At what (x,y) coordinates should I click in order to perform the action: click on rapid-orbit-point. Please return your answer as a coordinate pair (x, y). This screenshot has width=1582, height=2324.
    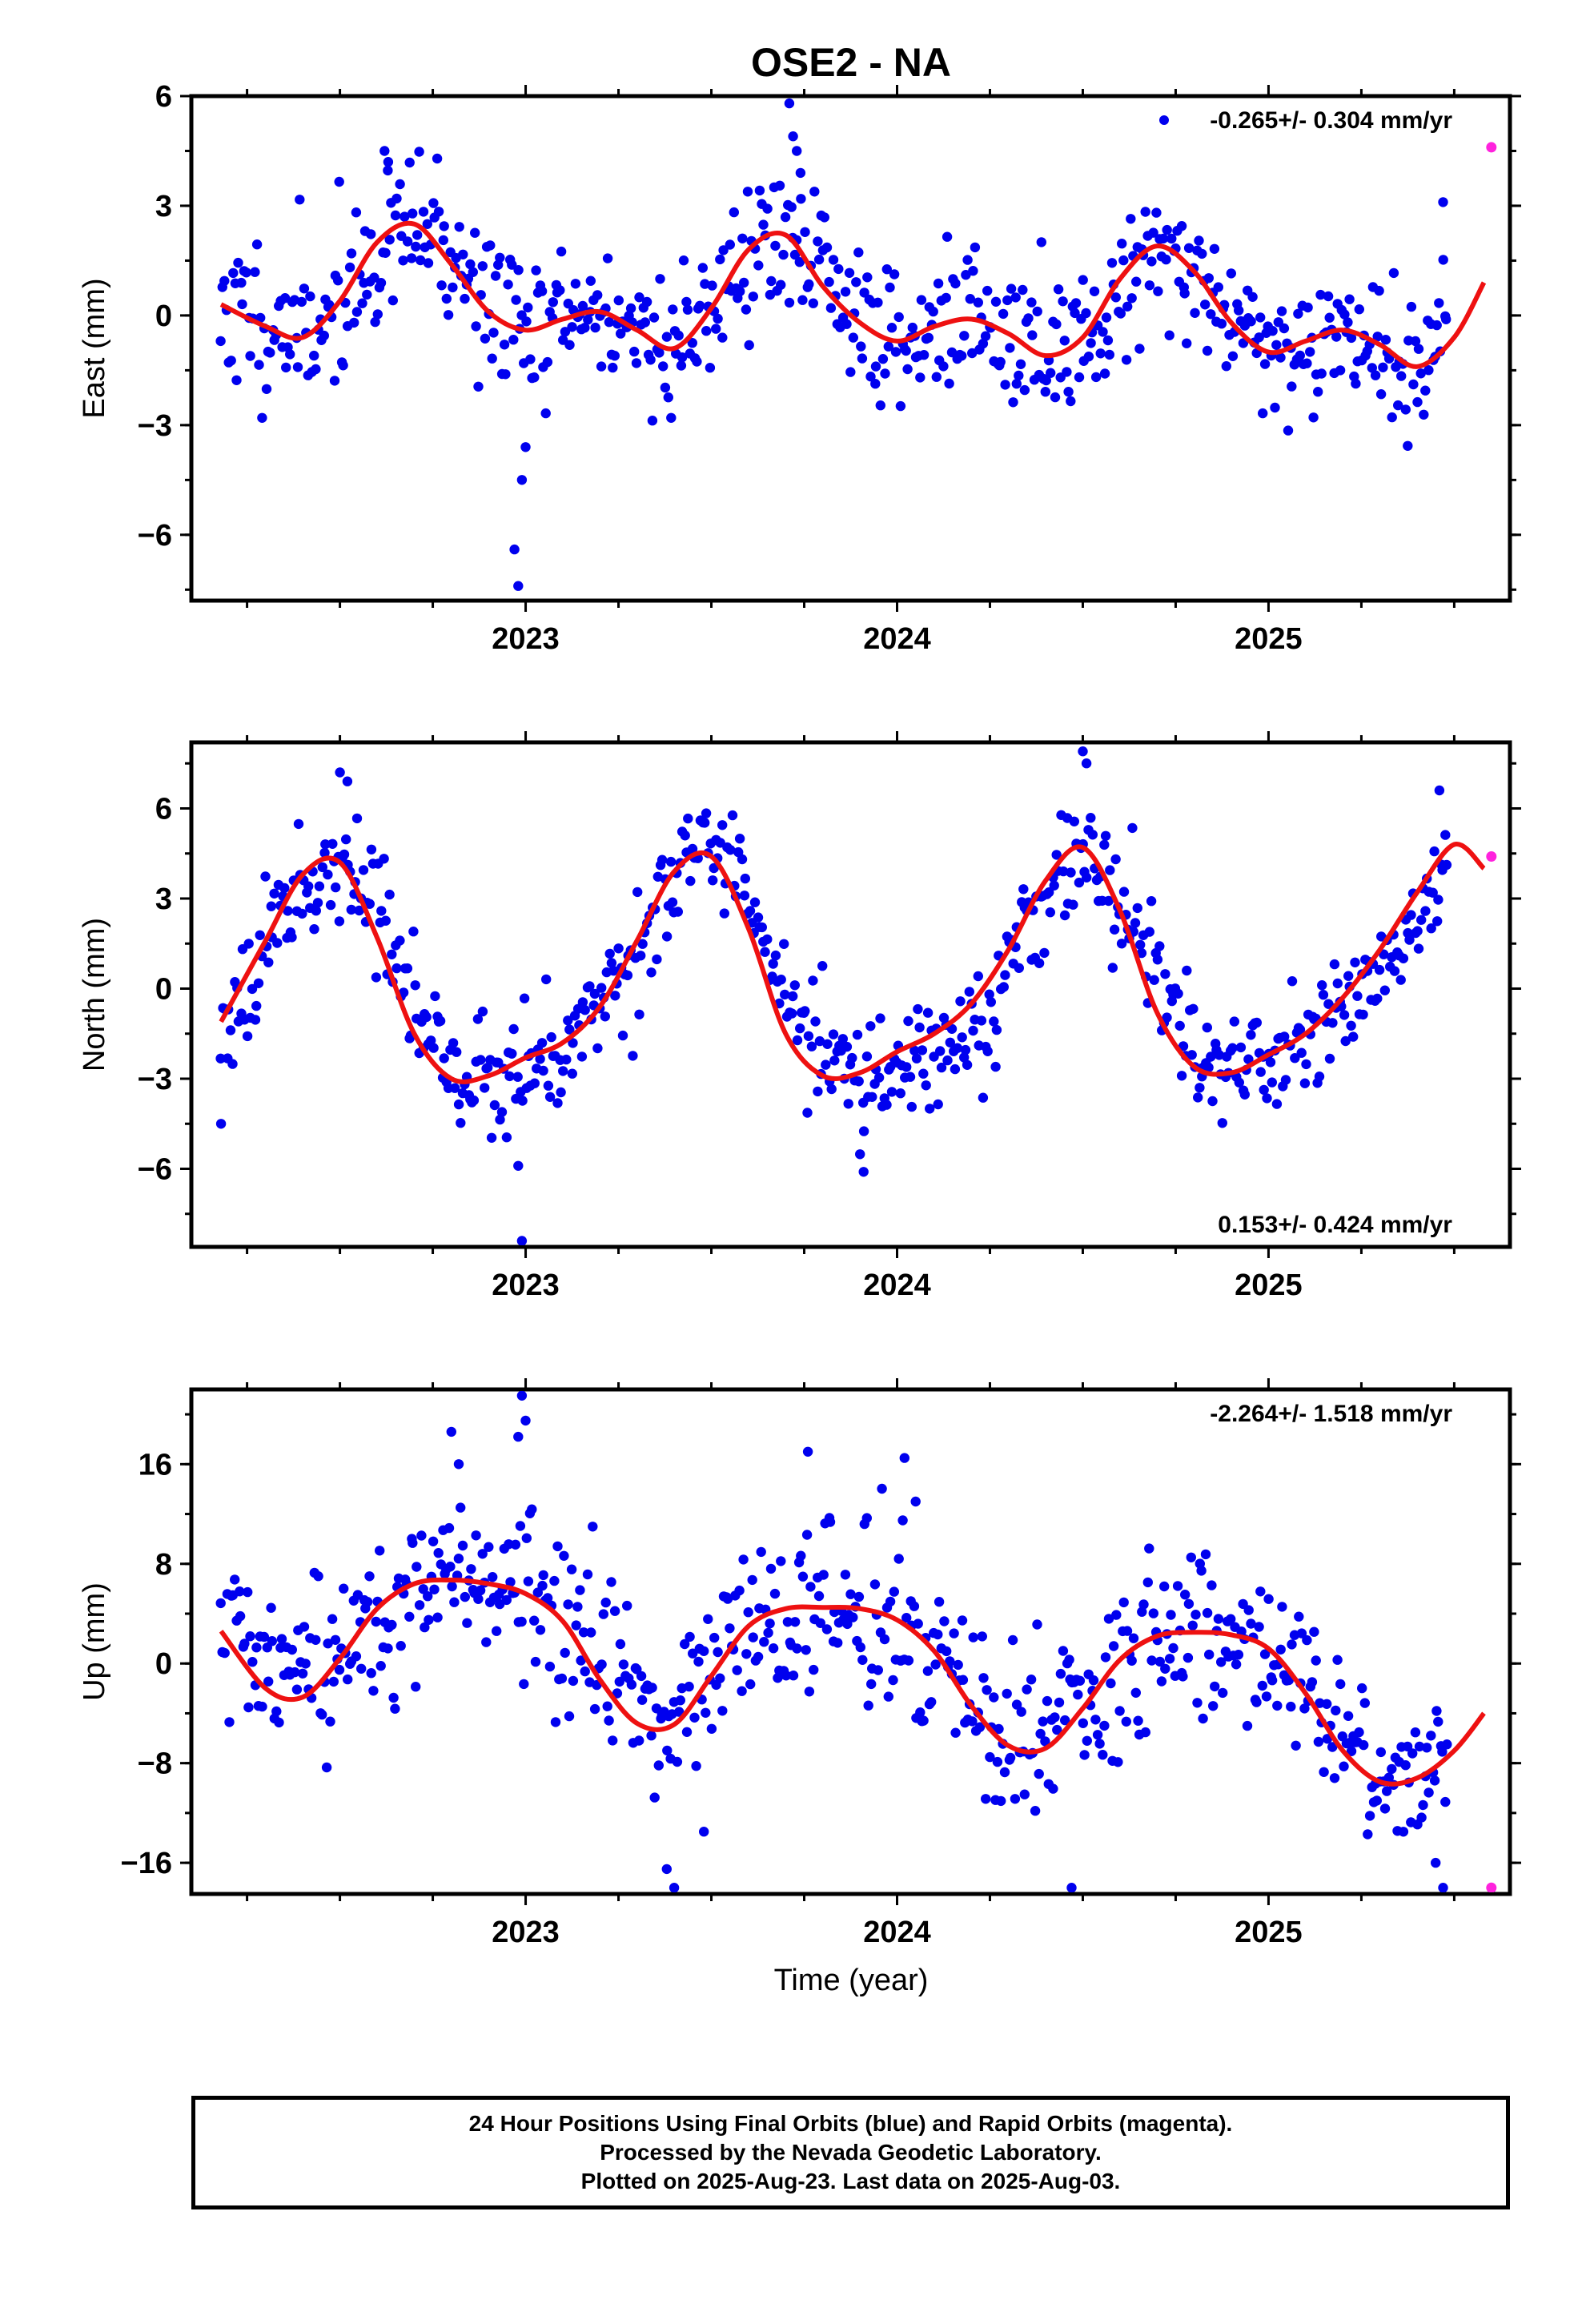
    Looking at the image, I should click on (1491, 147).